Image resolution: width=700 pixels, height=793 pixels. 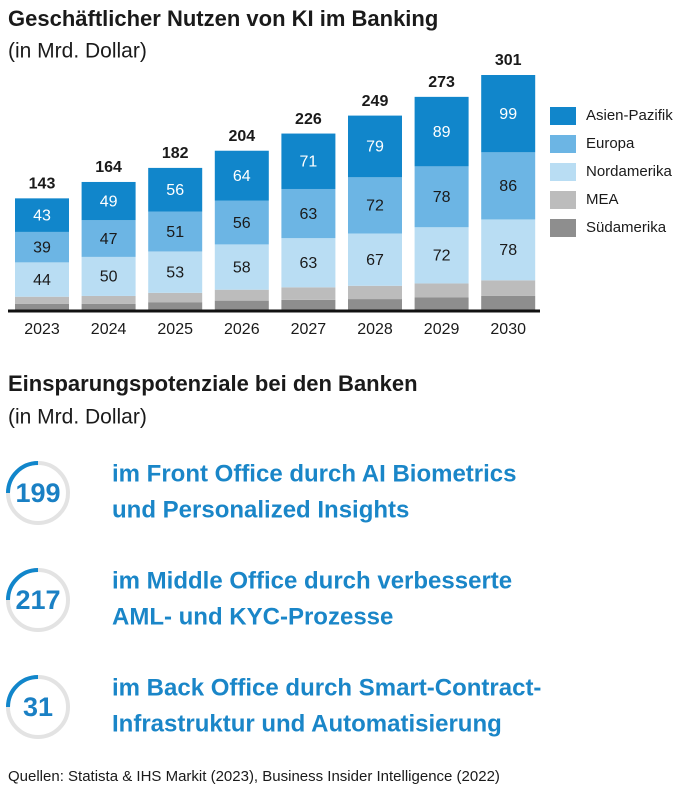 I want to click on value-label: 44, so click(x=42, y=280).